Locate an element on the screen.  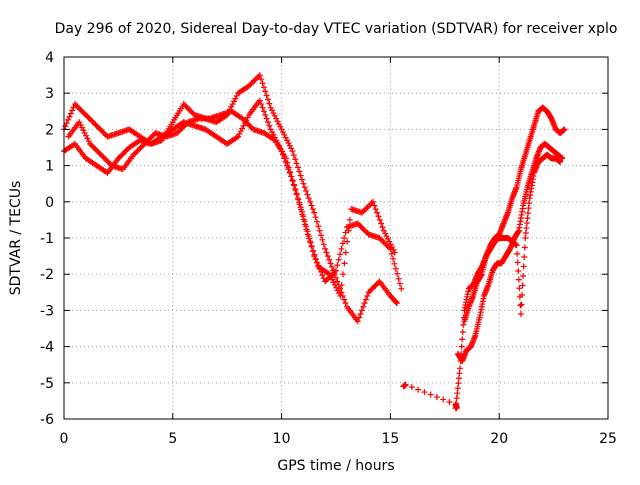
y-tick-label: 1 is located at coordinates (49, 167).